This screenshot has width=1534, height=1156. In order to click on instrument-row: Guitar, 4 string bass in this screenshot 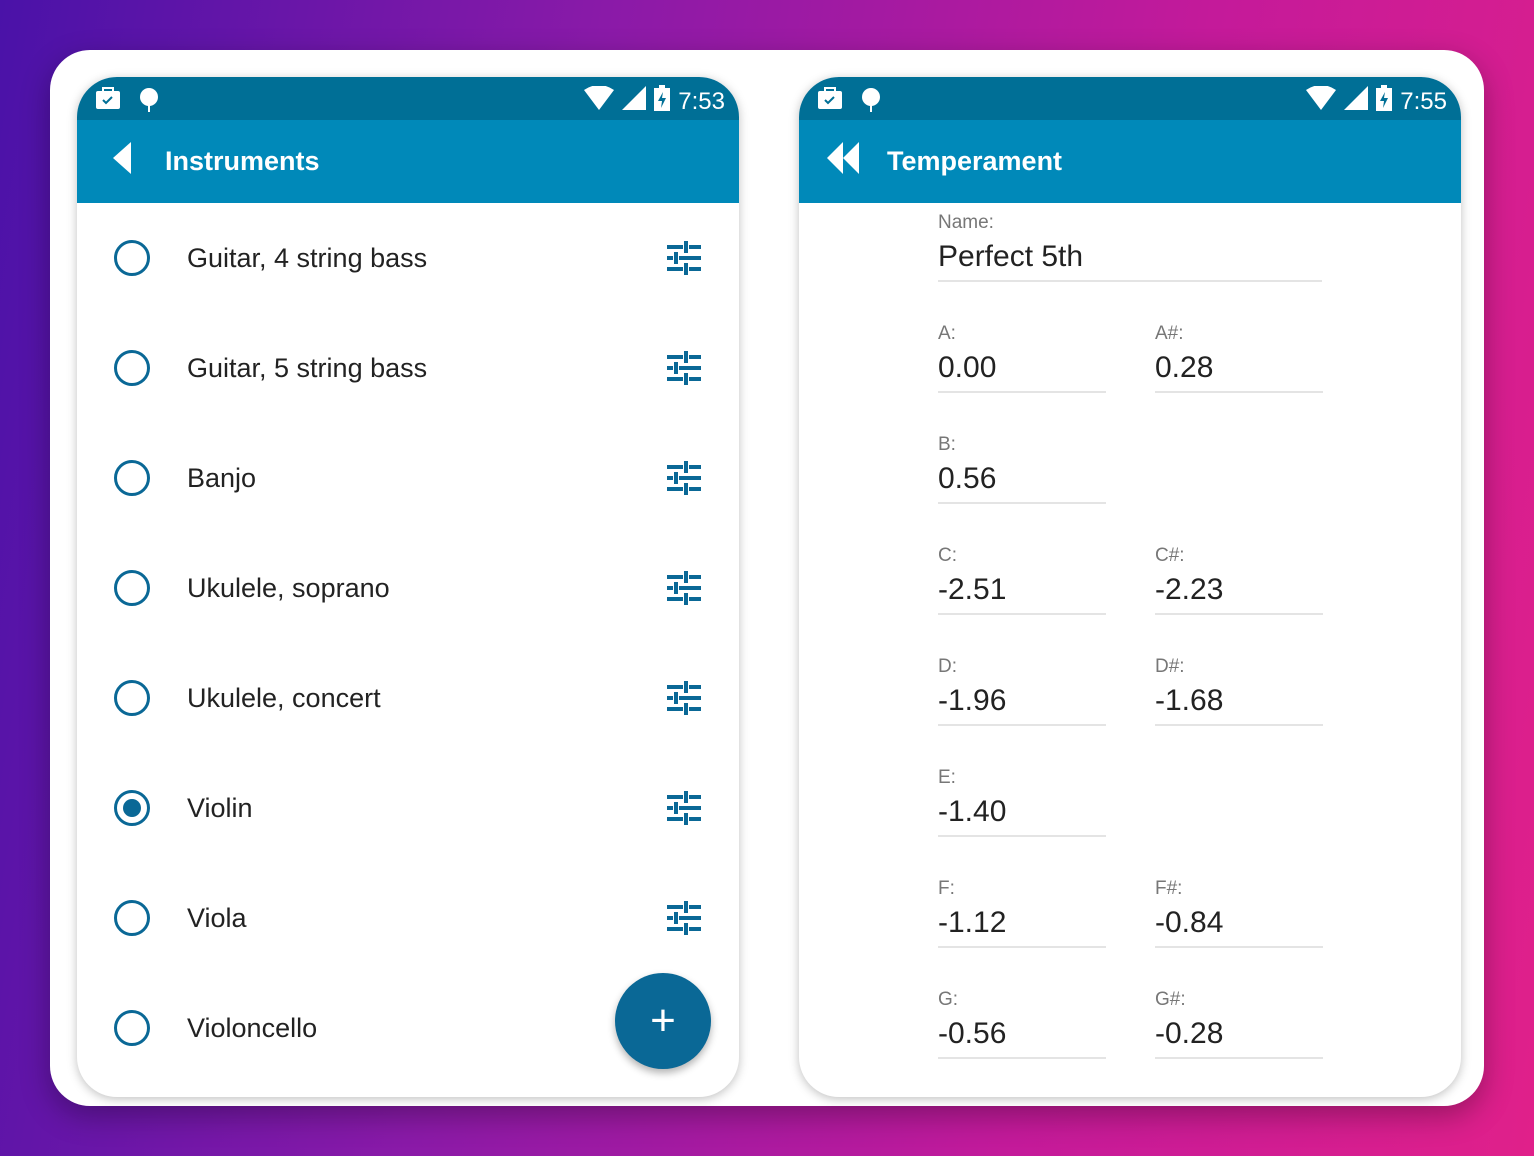, I will do `click(408, 258)`.